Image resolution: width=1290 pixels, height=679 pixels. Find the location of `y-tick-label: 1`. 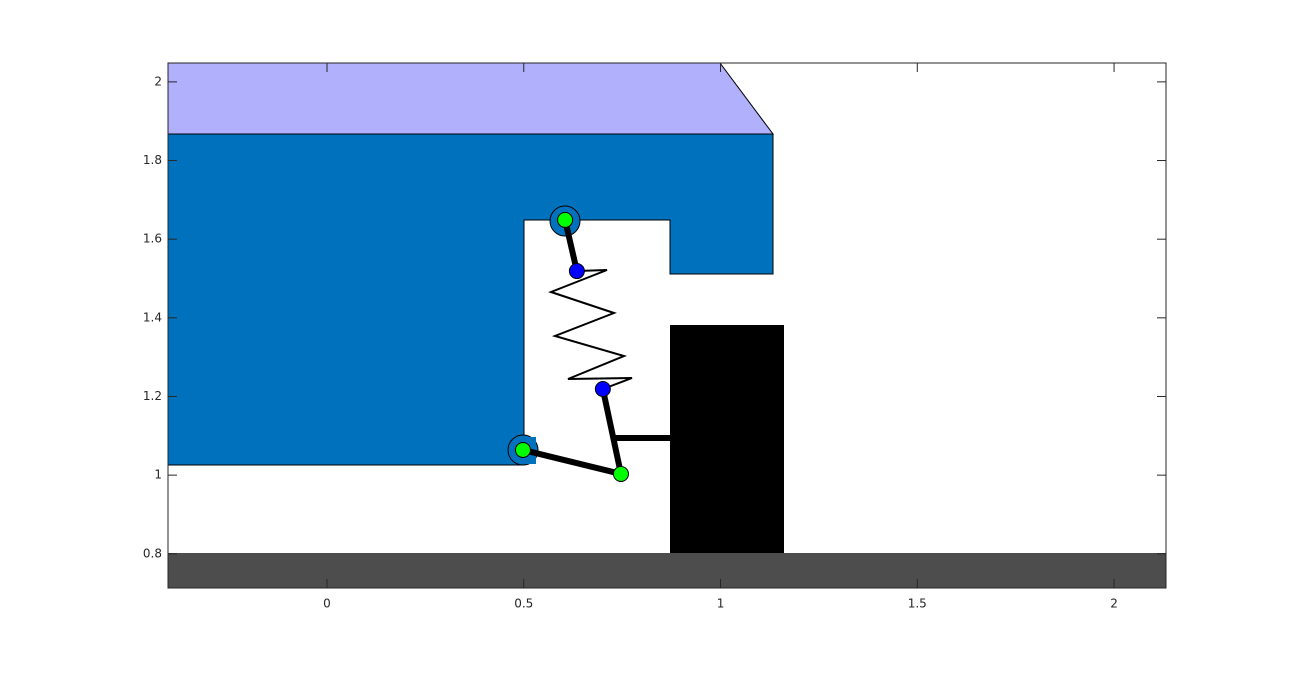

y-tick-label: 1 is located at coordinates (158, 475).